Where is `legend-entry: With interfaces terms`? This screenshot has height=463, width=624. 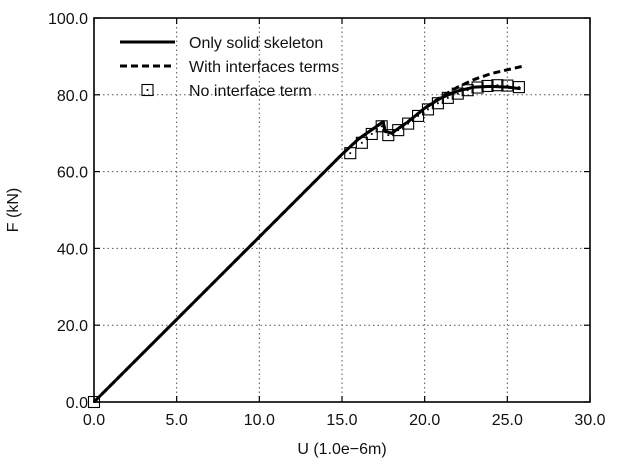
legend-entry: With interfaces terms is located at coordinates (229, 67).